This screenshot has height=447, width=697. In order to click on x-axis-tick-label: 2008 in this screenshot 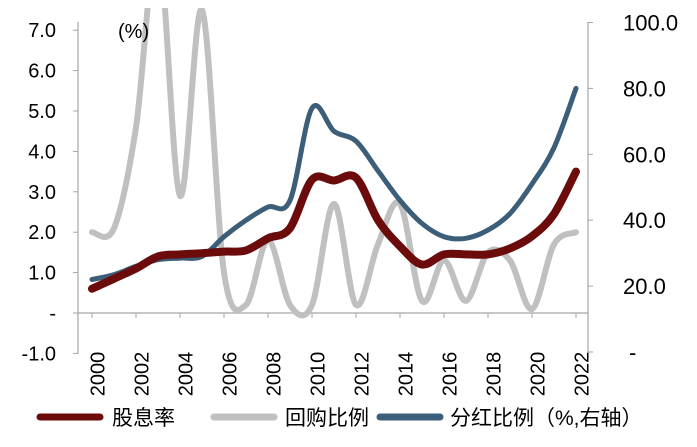, I will do `click(274, 374)`.